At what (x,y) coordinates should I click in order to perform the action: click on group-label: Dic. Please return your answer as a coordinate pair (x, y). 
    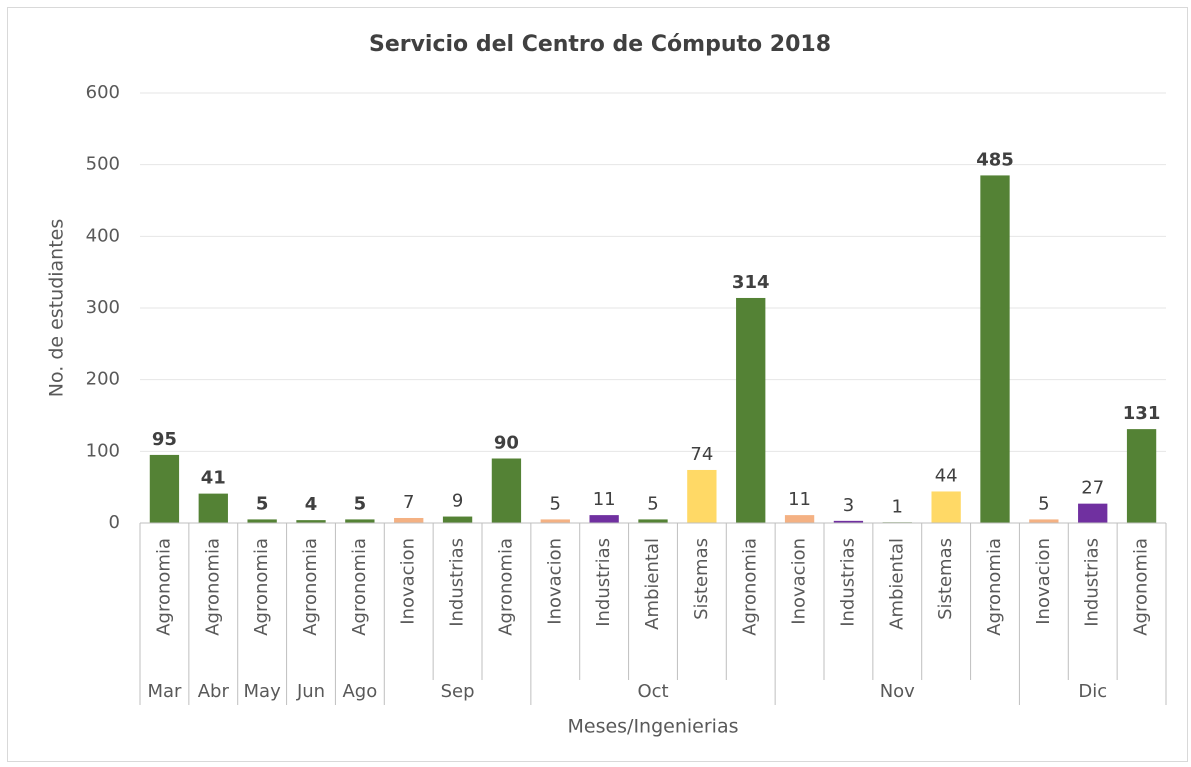
    Looking at the image, I should click on (1092, 691).